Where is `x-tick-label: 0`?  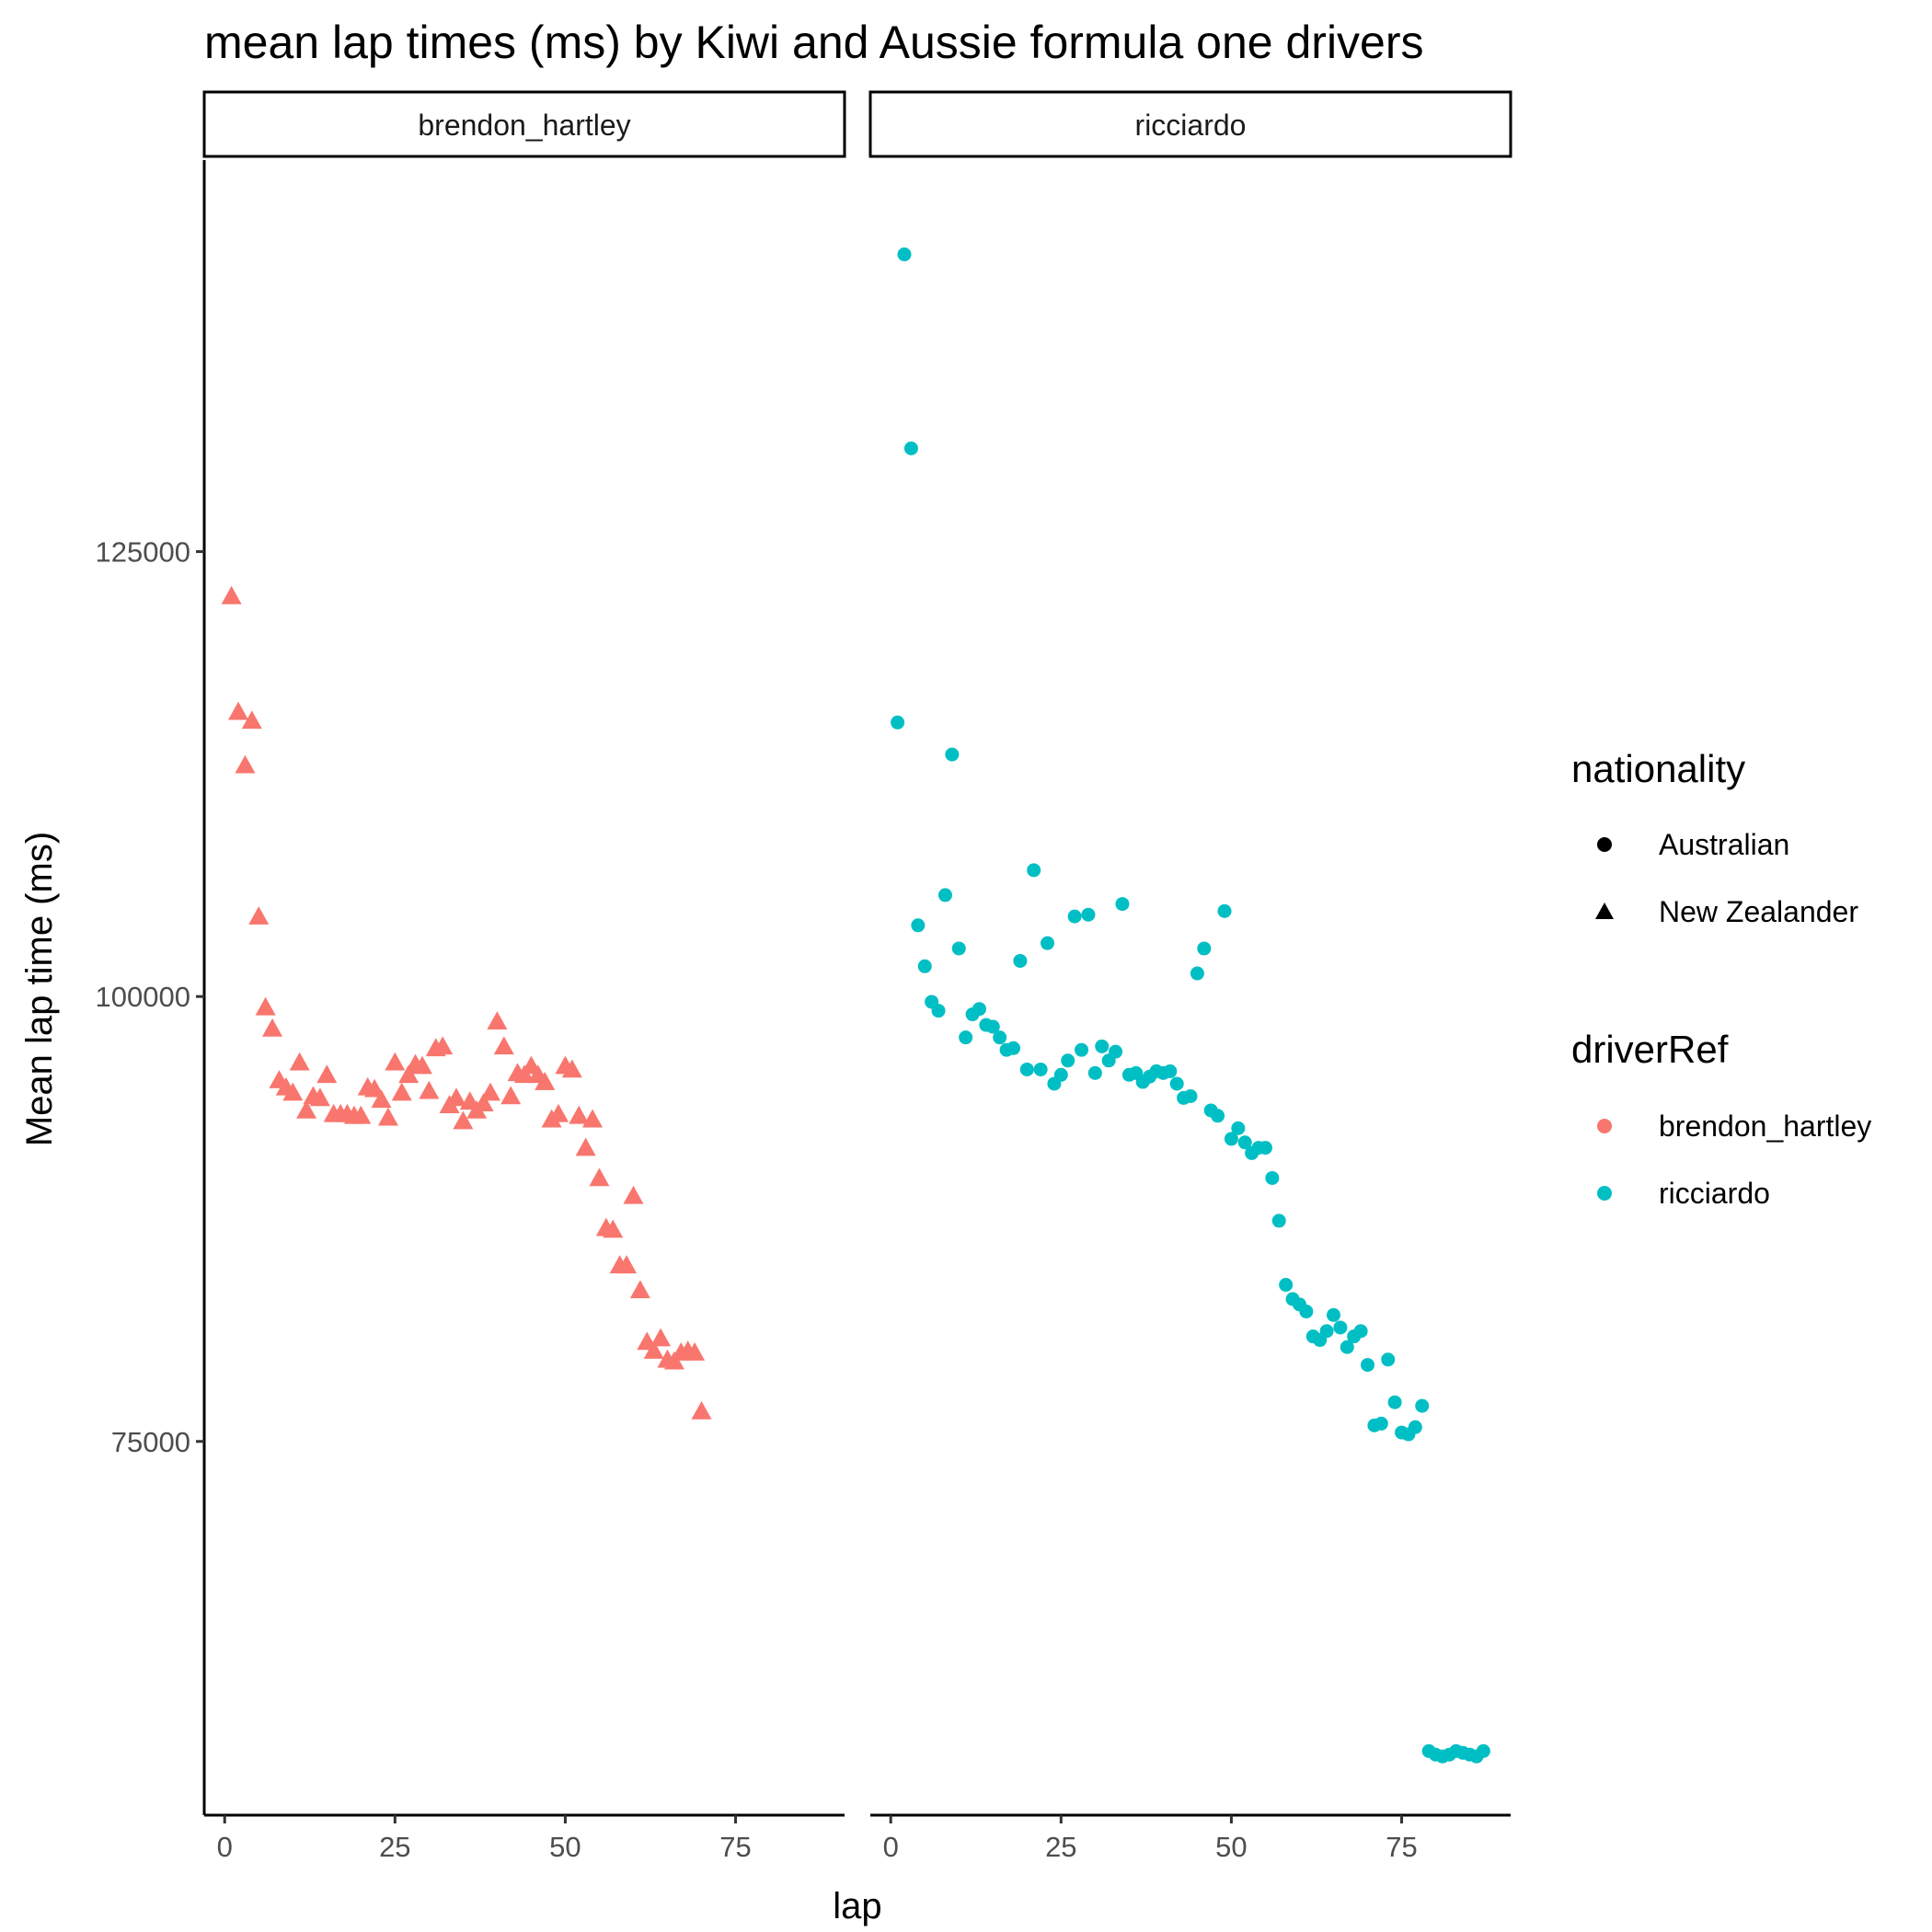
x-tick-label: 0 is located at coordinates (891, 1847).